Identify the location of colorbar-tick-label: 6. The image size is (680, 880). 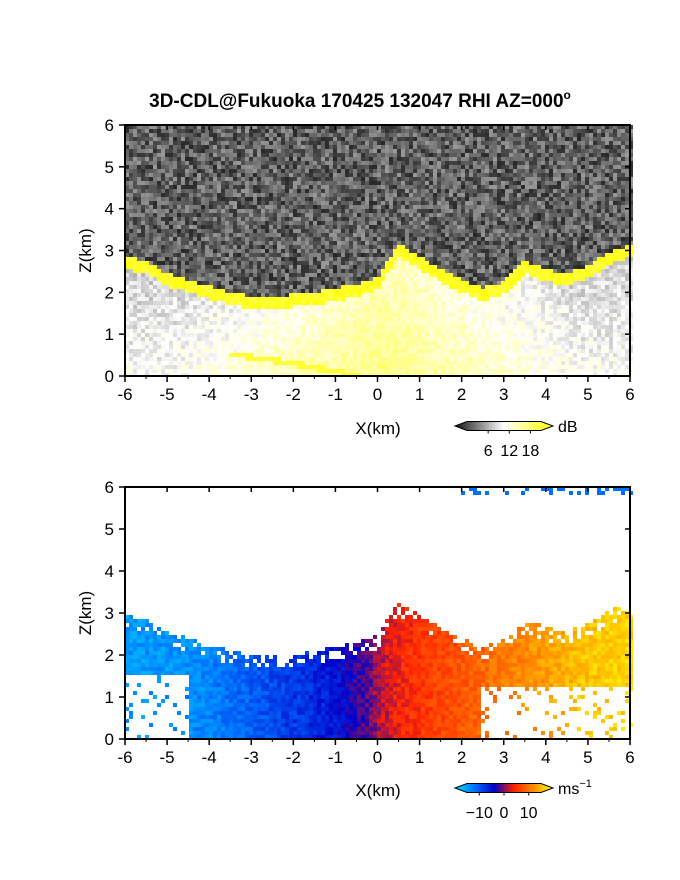
(488, 451).